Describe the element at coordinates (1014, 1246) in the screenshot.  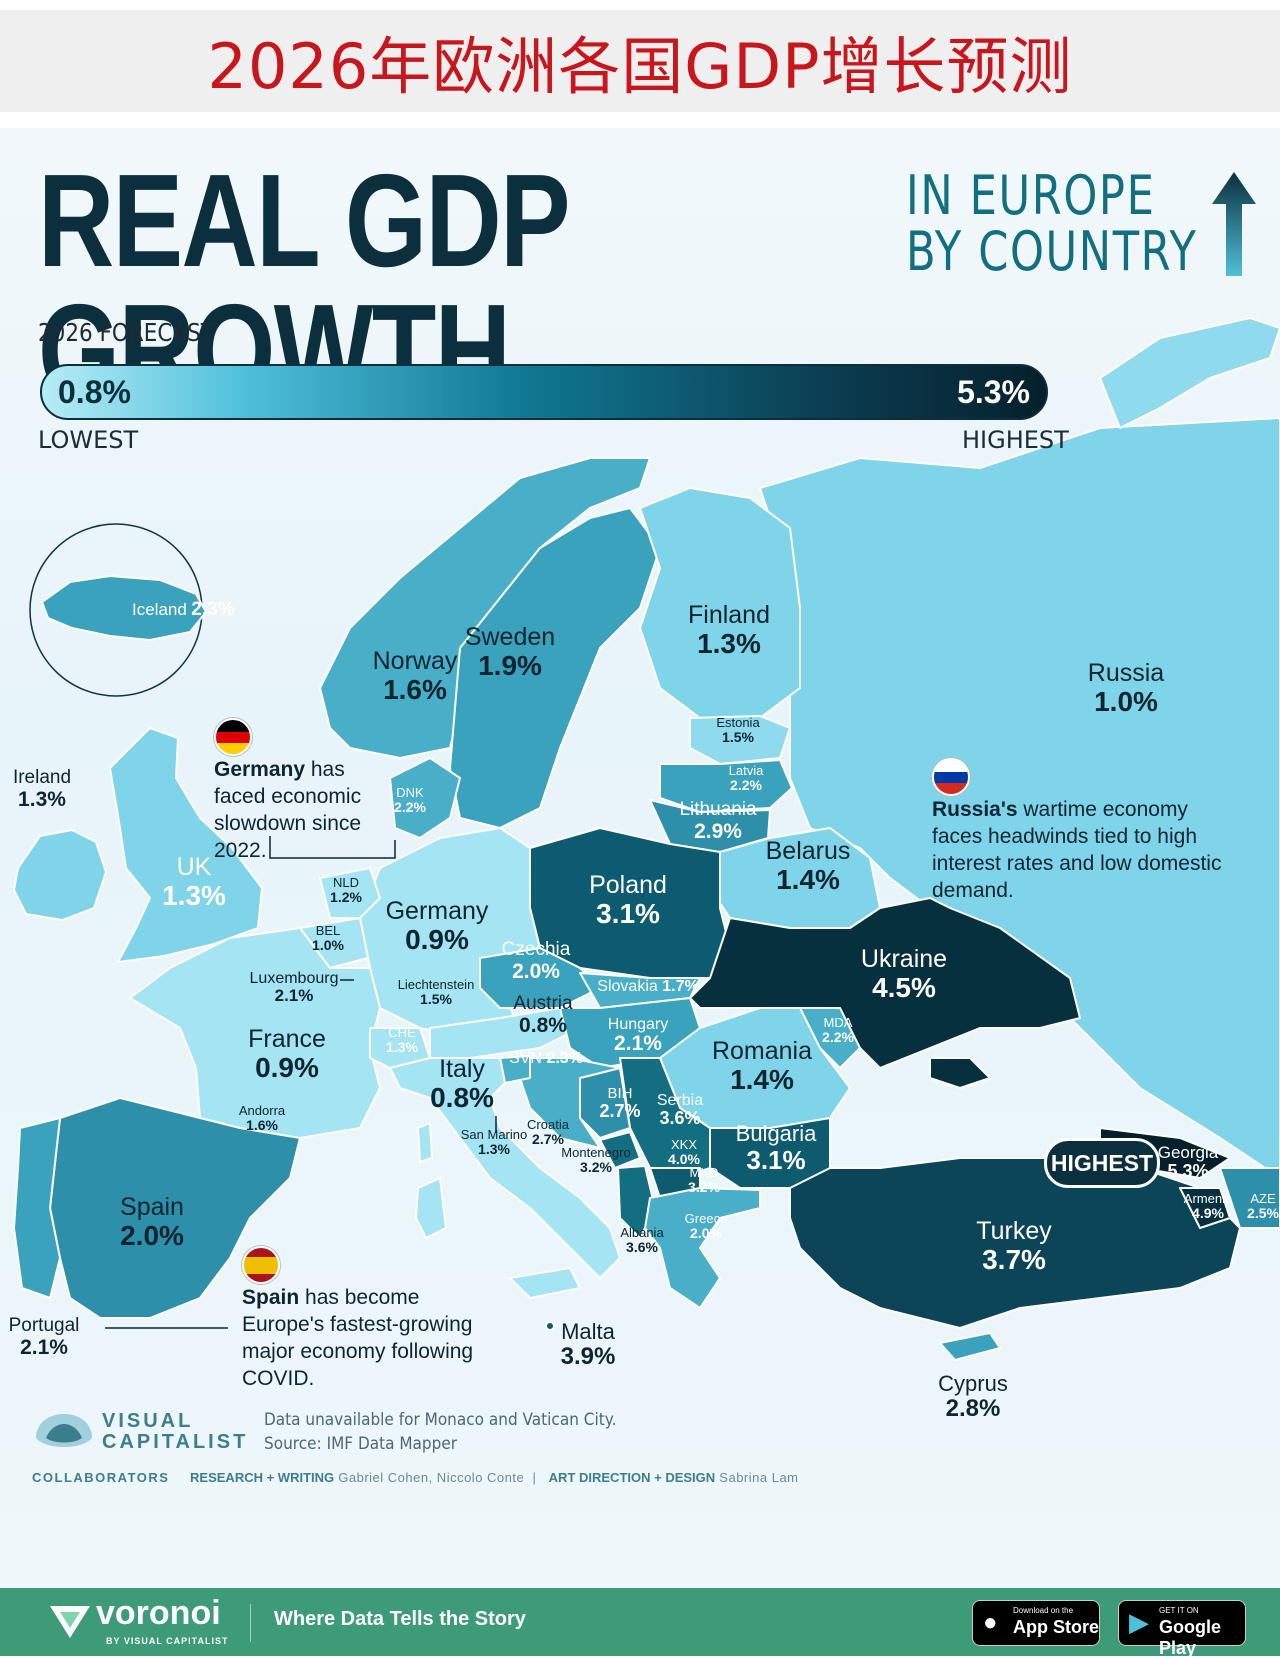
I see `label-turkey: Turkey 3.7%` at that location.